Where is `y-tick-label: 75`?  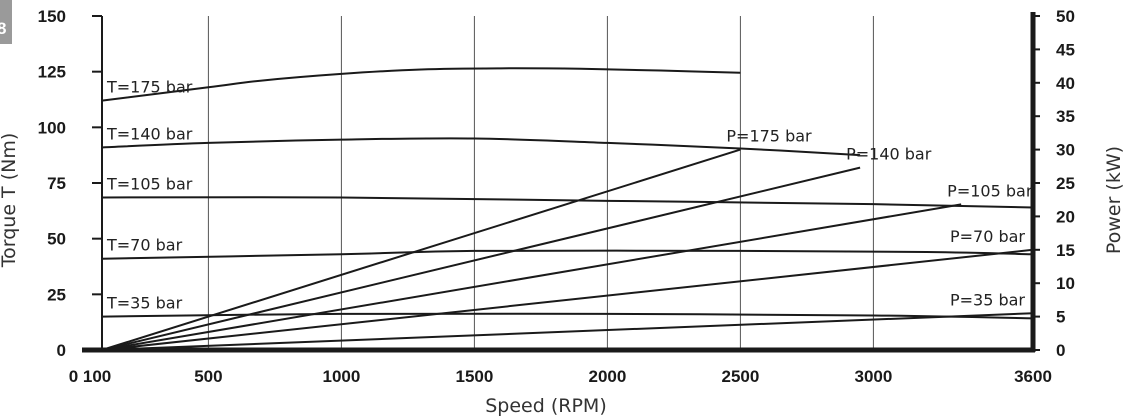 y-tick-label: 75 is located at coordinates (56, 183).